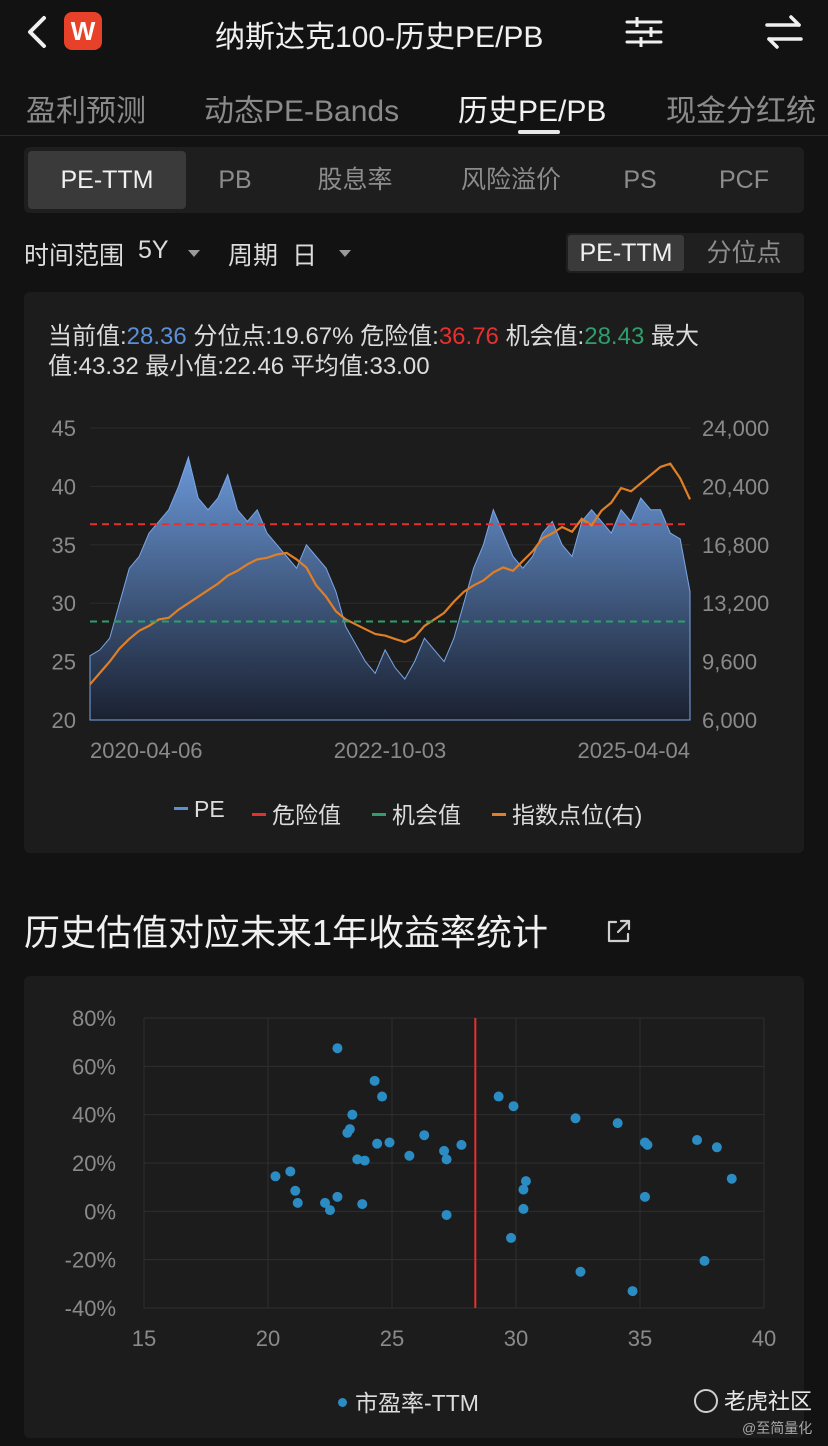 The width and height of the screenshot is (828, 1446). Describe the element at coordinates (64, 603) in the screenshot. I see `pe-y-tick-label: 30` at that location.